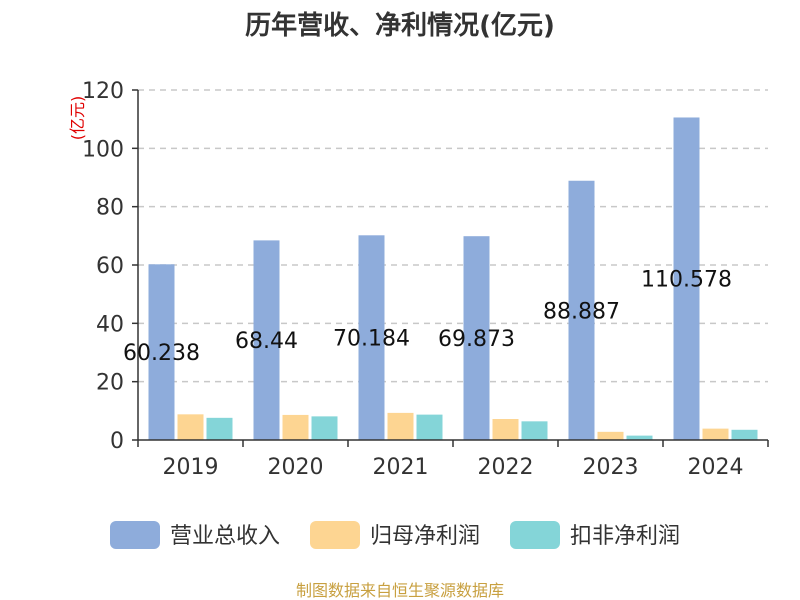 The image size is (800, 600). Describe the element at coordinates (427, 317) in the screenshot. I see `data-labels: 60.238 68.44 70.184 69.873 88.887 110.578` at that location.